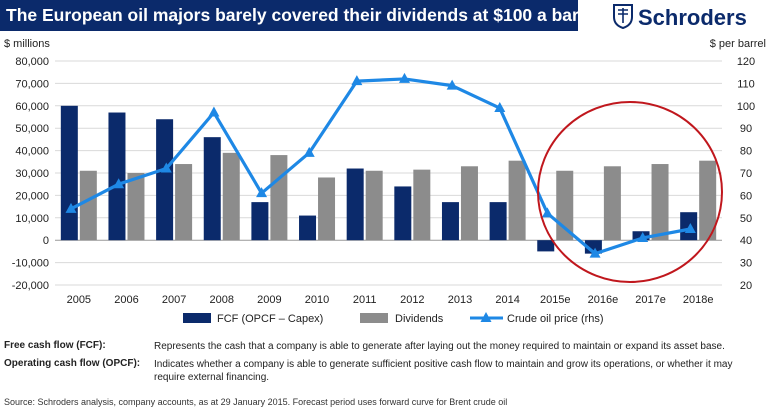  What do you see at coordinates (30, 264) in the screenshot?
I see `y-tick-label: -10,000` at bounding box center [30, 264].